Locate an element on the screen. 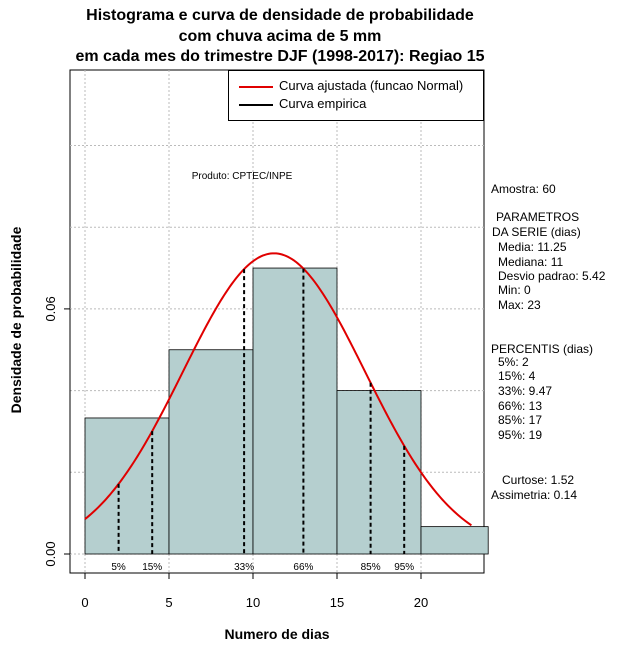  percentile-label-3: 66% is located at coordinates (303, 567).